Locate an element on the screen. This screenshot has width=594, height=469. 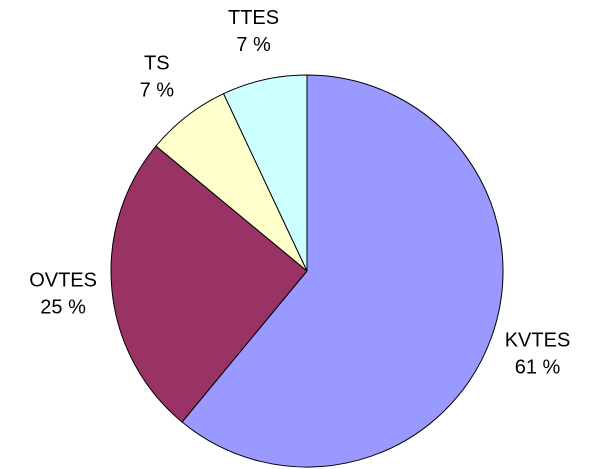
slice-label: KVTES is located at coordinates (538, 340).